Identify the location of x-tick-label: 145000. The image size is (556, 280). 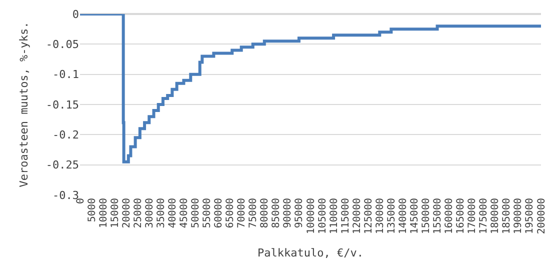
(414, 216).